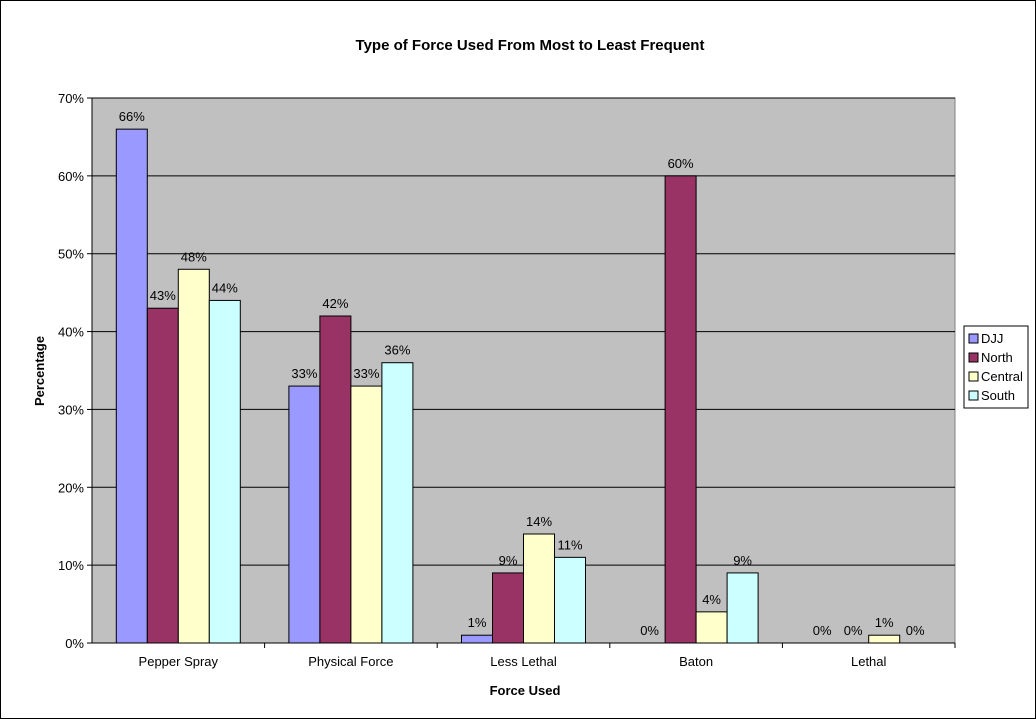 Image resolution: width=1036 pixels, height=719 pixels. Describe the element at coordinates (508, 608) in the screenshot. I see `bar-north-less-lethal` at that location.